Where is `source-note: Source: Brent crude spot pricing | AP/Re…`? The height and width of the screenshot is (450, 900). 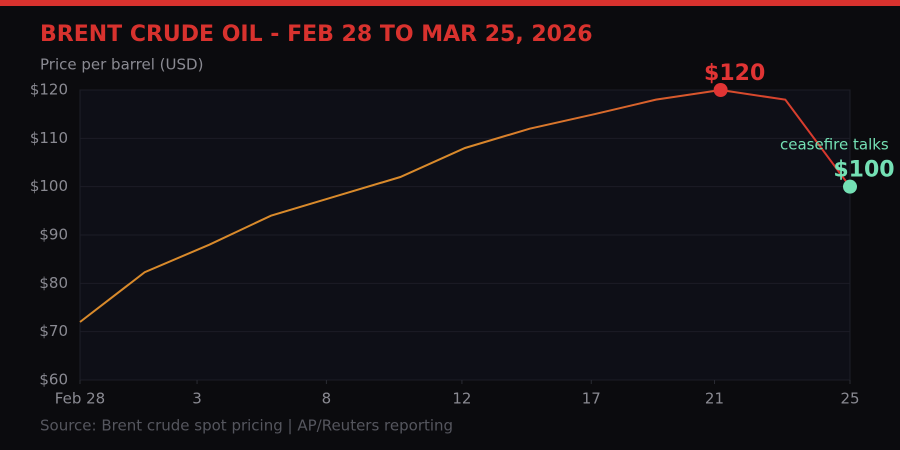
source-note: Source: Brent crude spot pricing | AP/Re… is located at coordinates (246, 426).